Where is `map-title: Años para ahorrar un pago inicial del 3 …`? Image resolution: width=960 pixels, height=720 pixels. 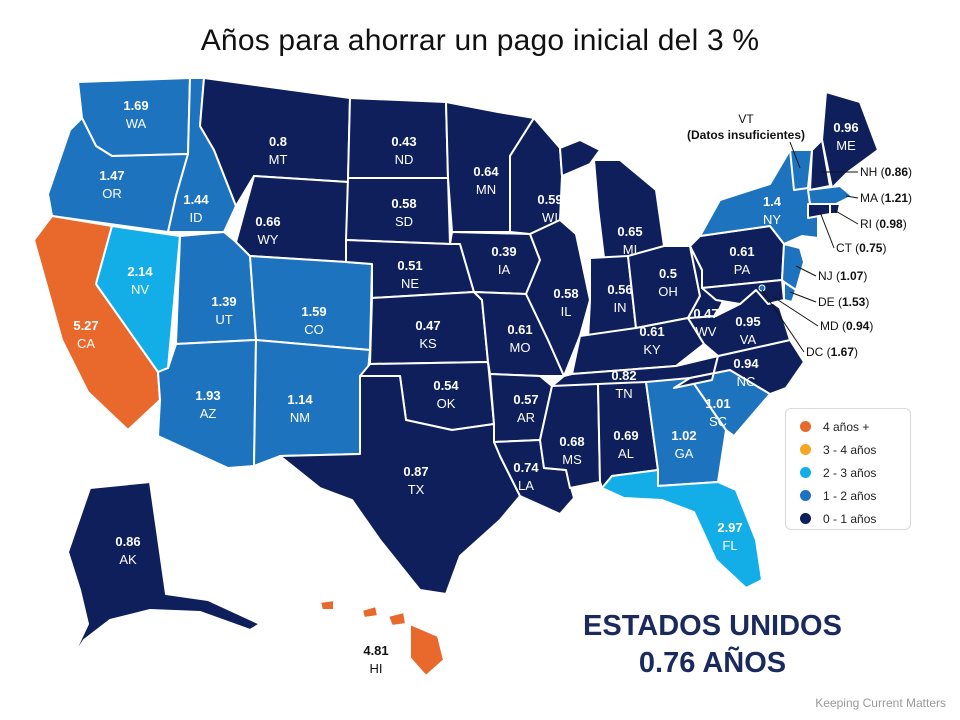 map-title: Años para ahorrar un pago inicial del 3 … is located at coordinates (480, 40).